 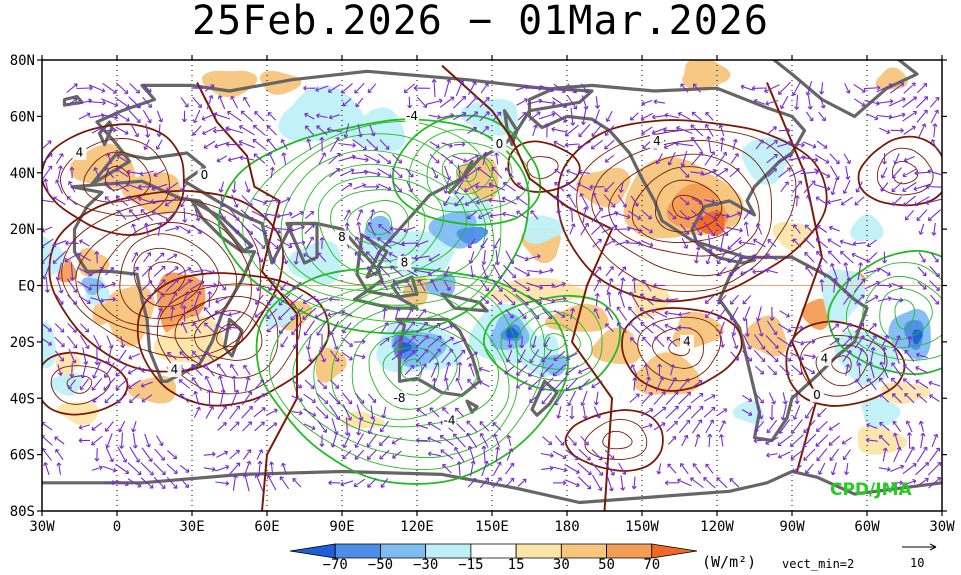 What do you see at coordinates (867, 527) in the screenshot?
I see `lon-label: 60W` at bounding box center [867, 527].